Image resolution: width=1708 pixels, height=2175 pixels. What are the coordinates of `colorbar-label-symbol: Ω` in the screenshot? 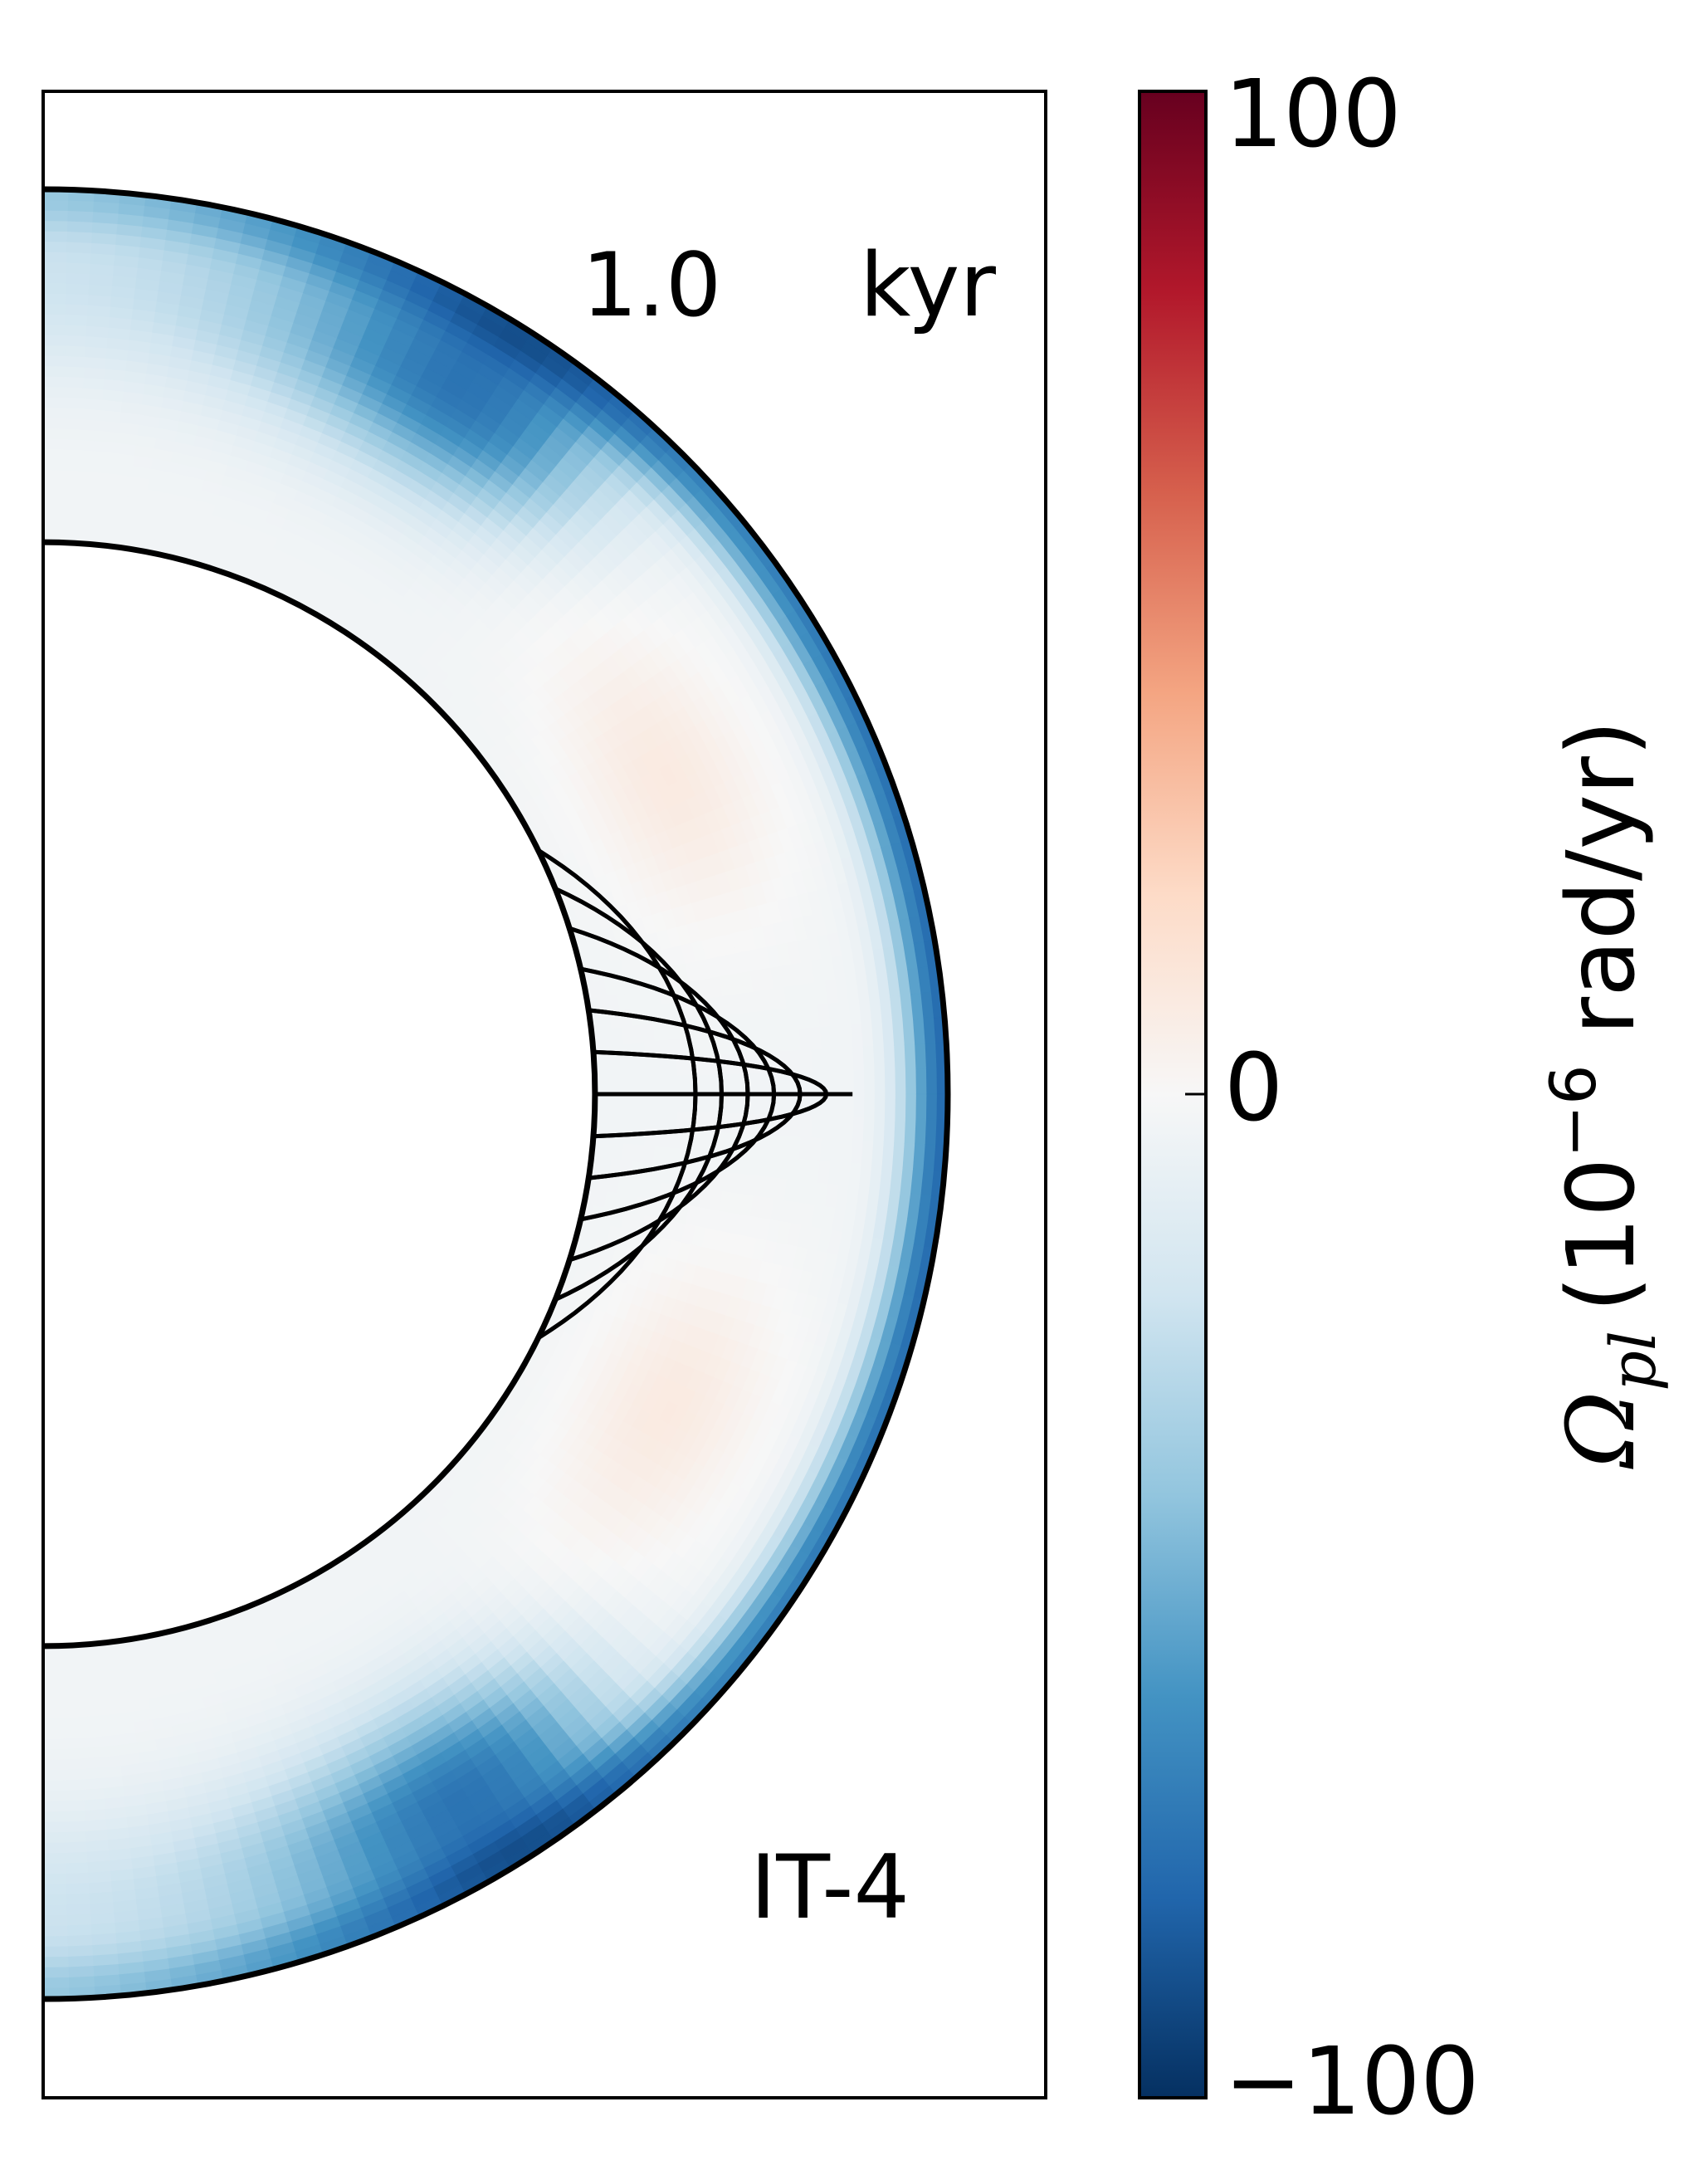 It's located at (1602, 1430).